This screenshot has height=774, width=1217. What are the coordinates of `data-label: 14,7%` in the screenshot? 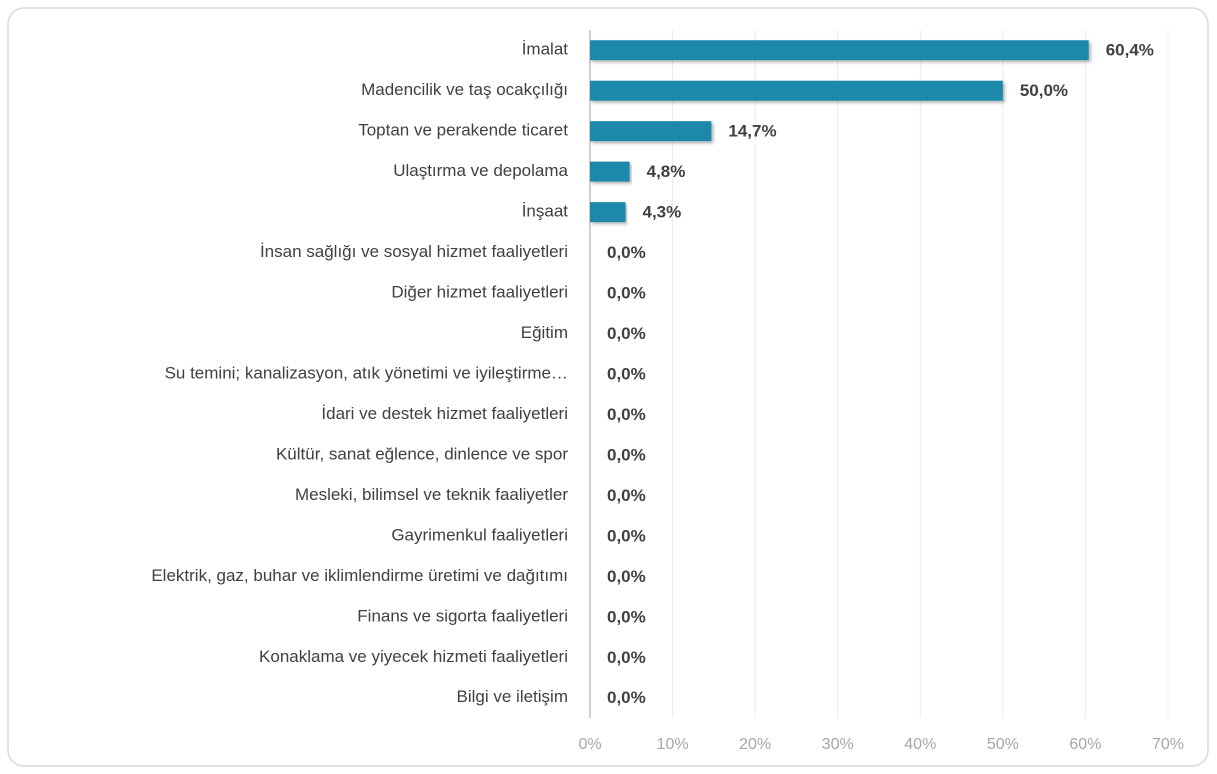 It's located at (752, 131).